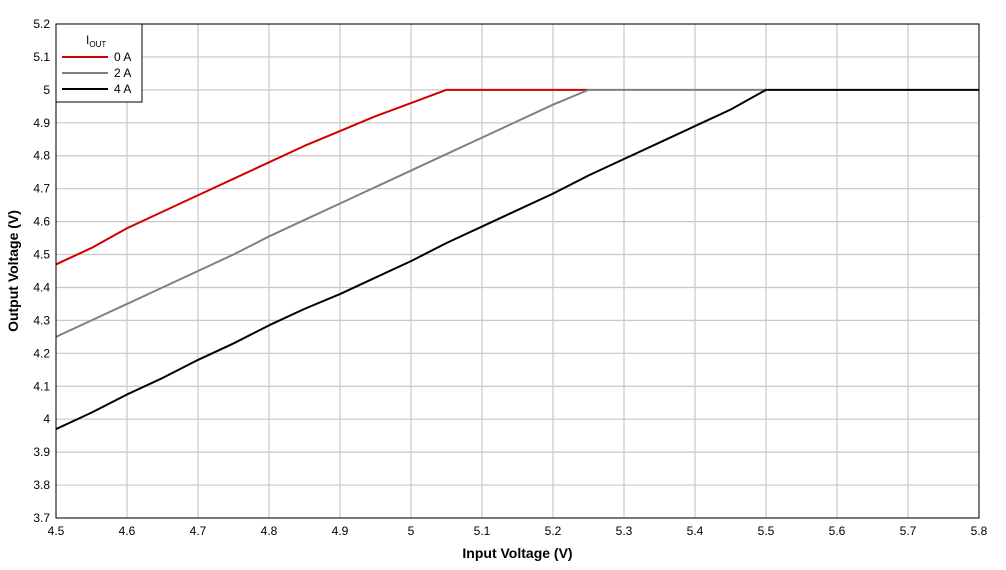 This screenshot has width=1006, height=570. Describe the element at coordinates (41, 320) in the screenshot. I see `y-tick-label: 4.3` at that location.